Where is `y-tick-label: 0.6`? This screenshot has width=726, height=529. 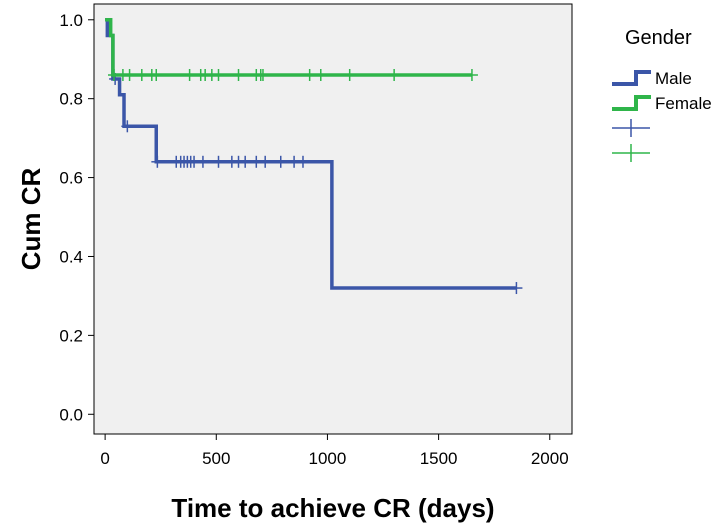 y-tick-label: 0.6 is located at coordinates (71, 178).